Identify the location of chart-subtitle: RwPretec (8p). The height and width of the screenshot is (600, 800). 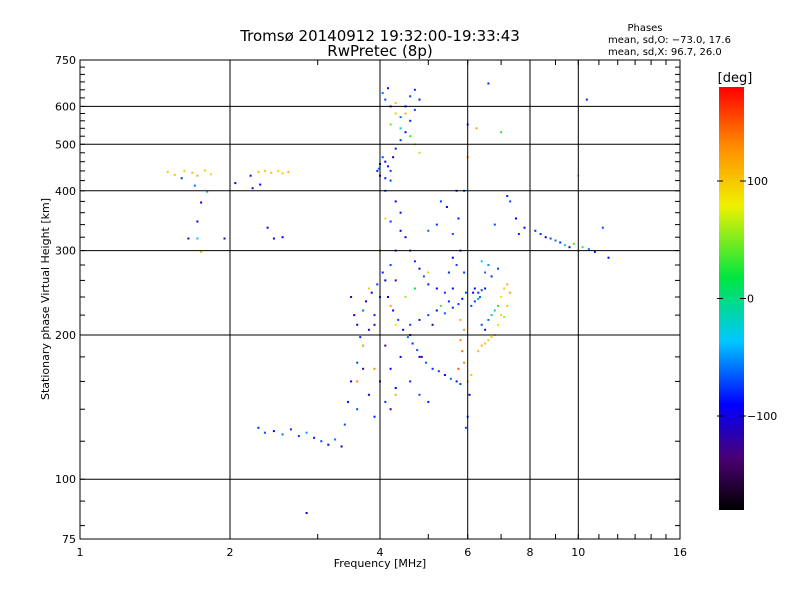
(379, 51).